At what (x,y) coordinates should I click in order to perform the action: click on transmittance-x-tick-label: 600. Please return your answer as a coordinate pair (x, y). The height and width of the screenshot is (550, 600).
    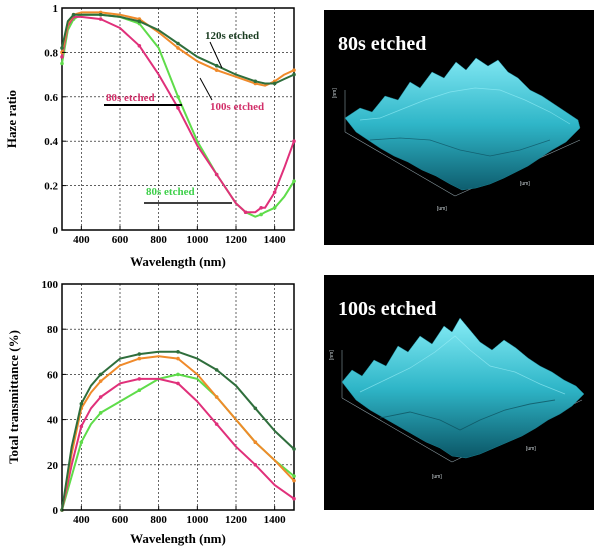
    Looking at the image, I should click on (120, 520).